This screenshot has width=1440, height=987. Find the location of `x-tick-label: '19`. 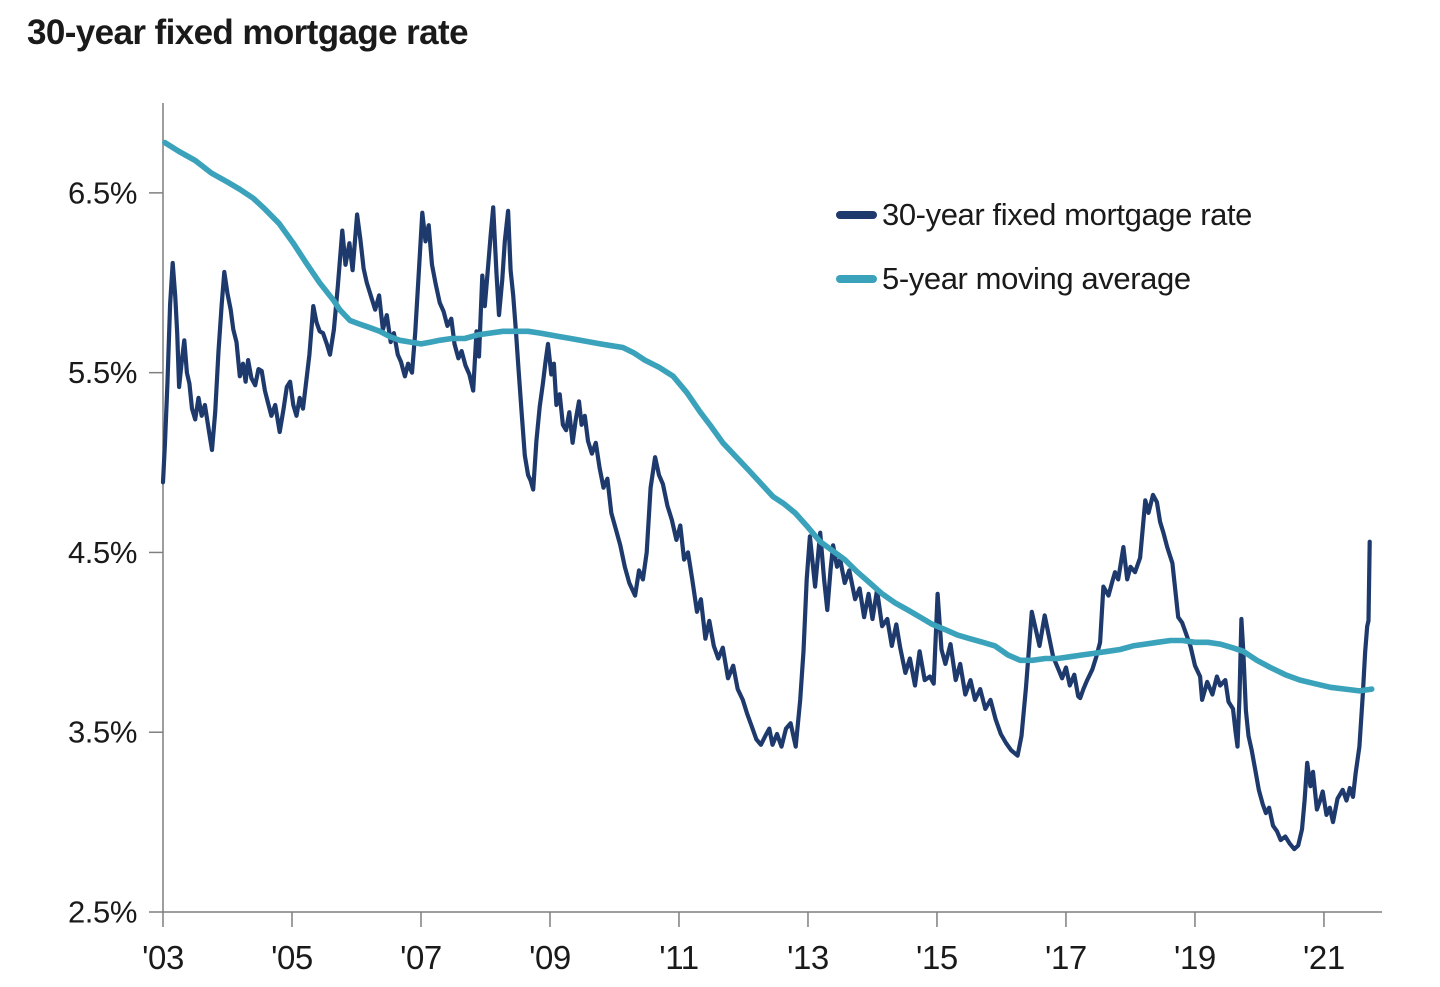

x-tick-label: '19 is located at coordinates (1195, 957).